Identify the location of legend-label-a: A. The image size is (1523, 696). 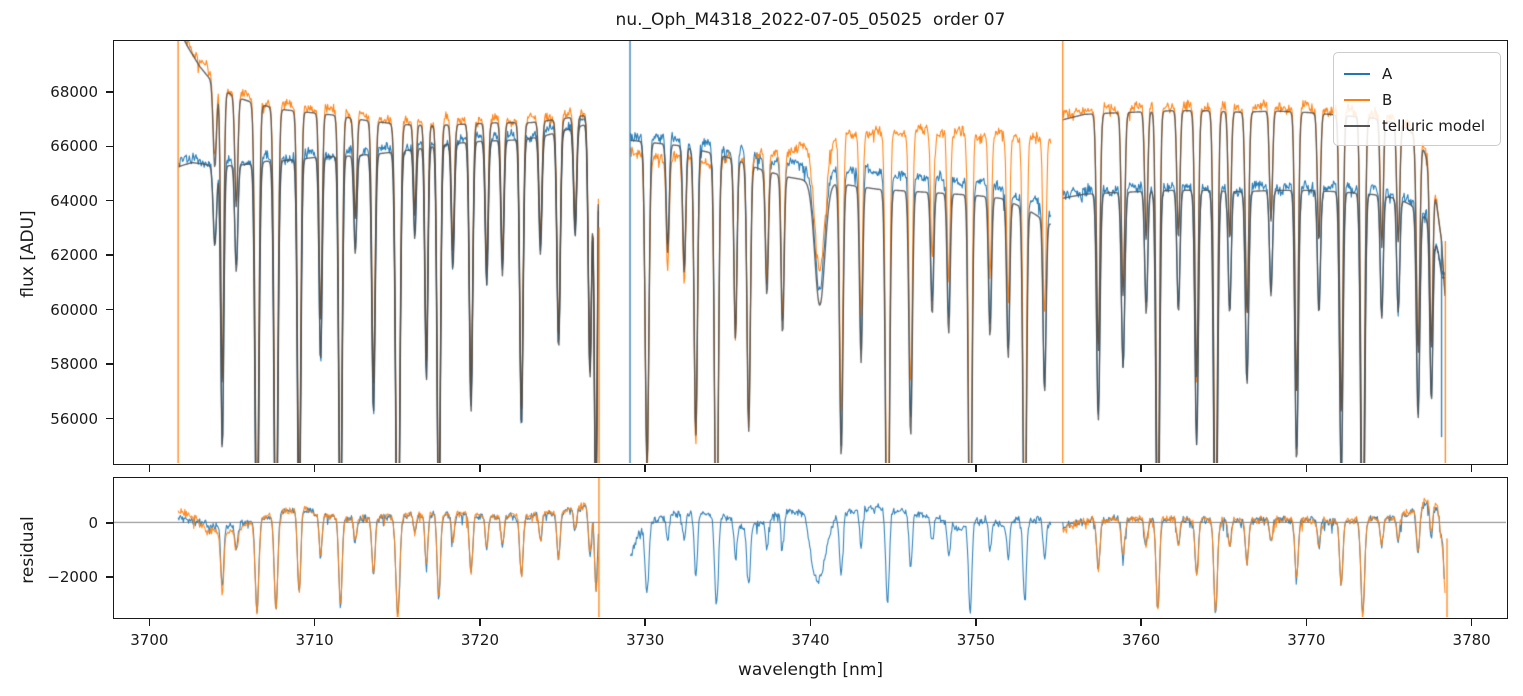
(1387, 74).